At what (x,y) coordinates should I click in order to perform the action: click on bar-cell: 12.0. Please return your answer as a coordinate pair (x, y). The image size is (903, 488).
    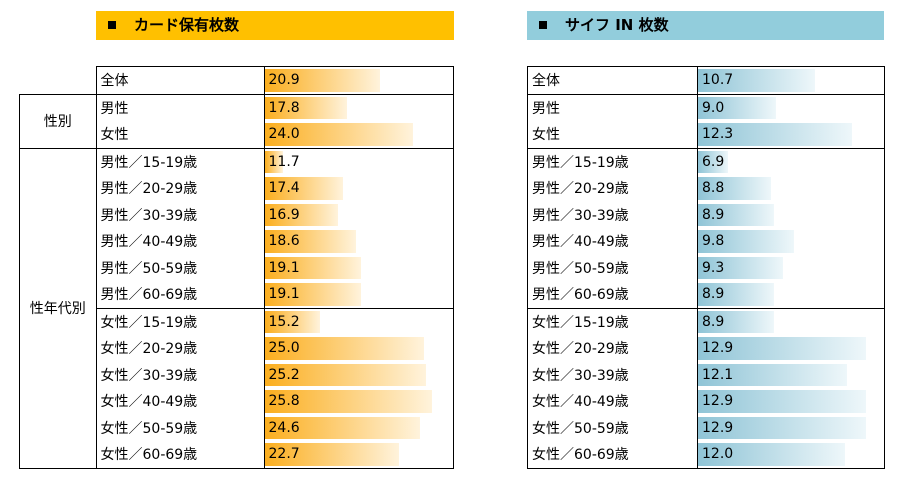
    Looking at the image, I should click on (791, 455).